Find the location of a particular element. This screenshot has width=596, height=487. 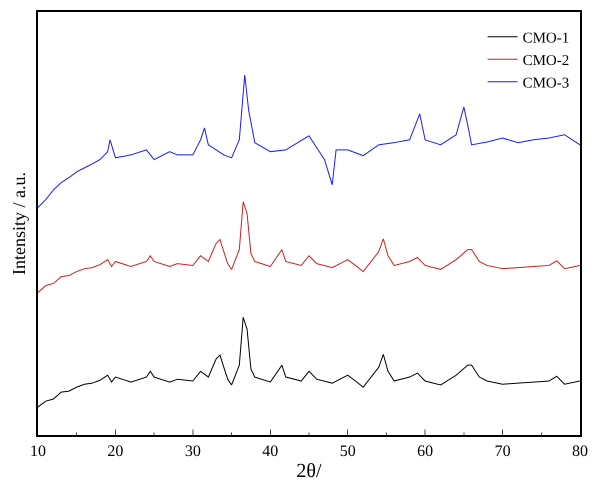

x-tick-label: 70 is located at coordinates (502, 451).